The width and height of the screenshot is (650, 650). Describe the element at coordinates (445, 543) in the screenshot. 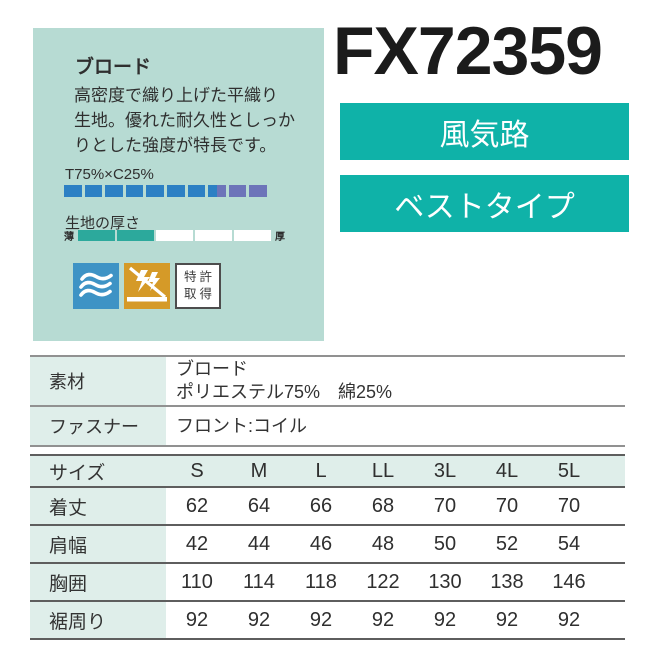

I see `size-value: 50` at that location.